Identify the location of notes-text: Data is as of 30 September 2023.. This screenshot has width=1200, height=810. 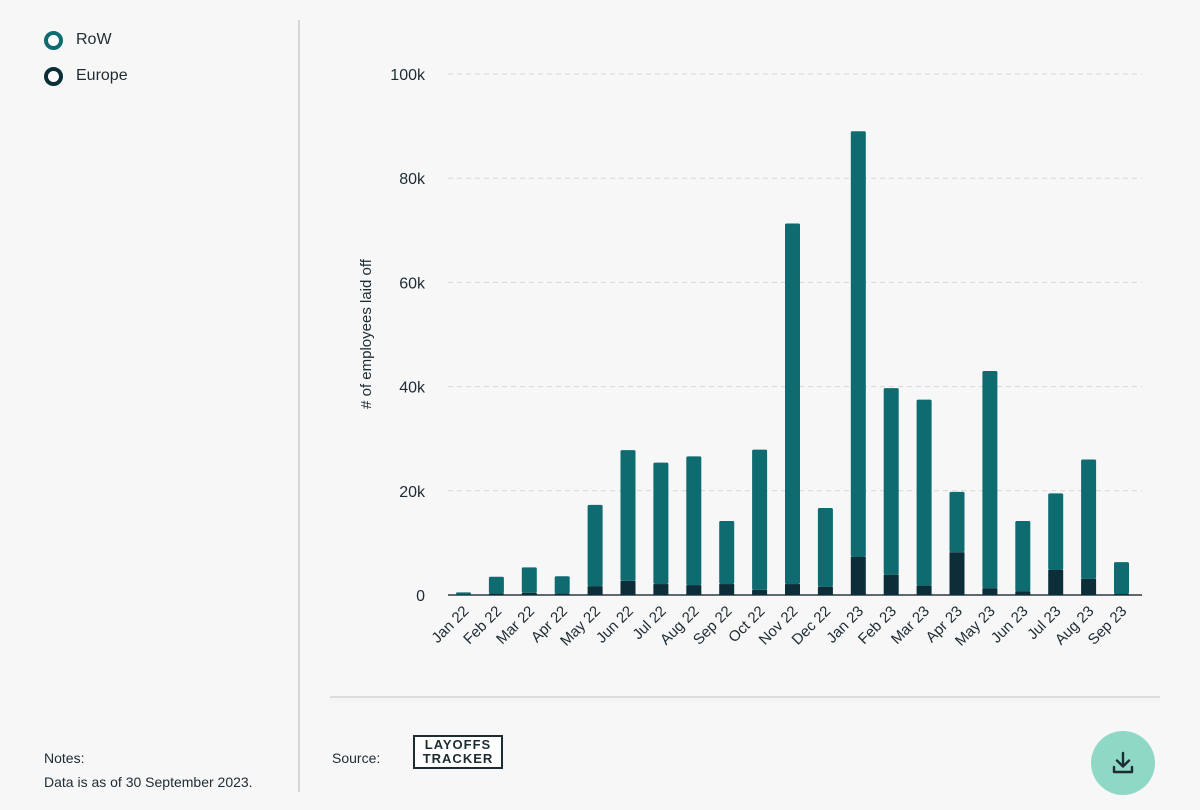
(148, 782).